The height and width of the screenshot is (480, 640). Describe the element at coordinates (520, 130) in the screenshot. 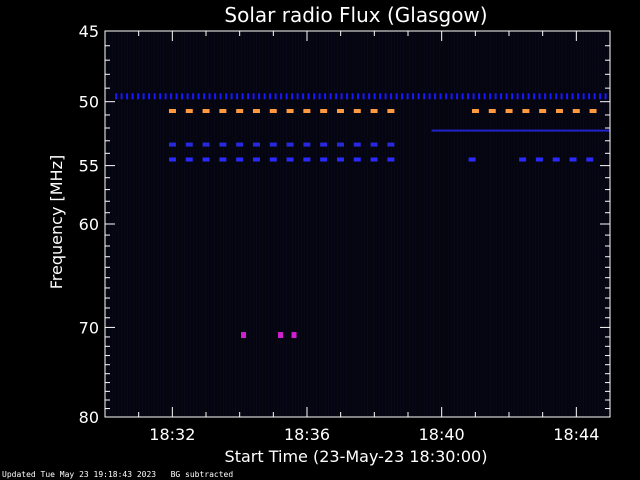

I see `band-segment` at that location.